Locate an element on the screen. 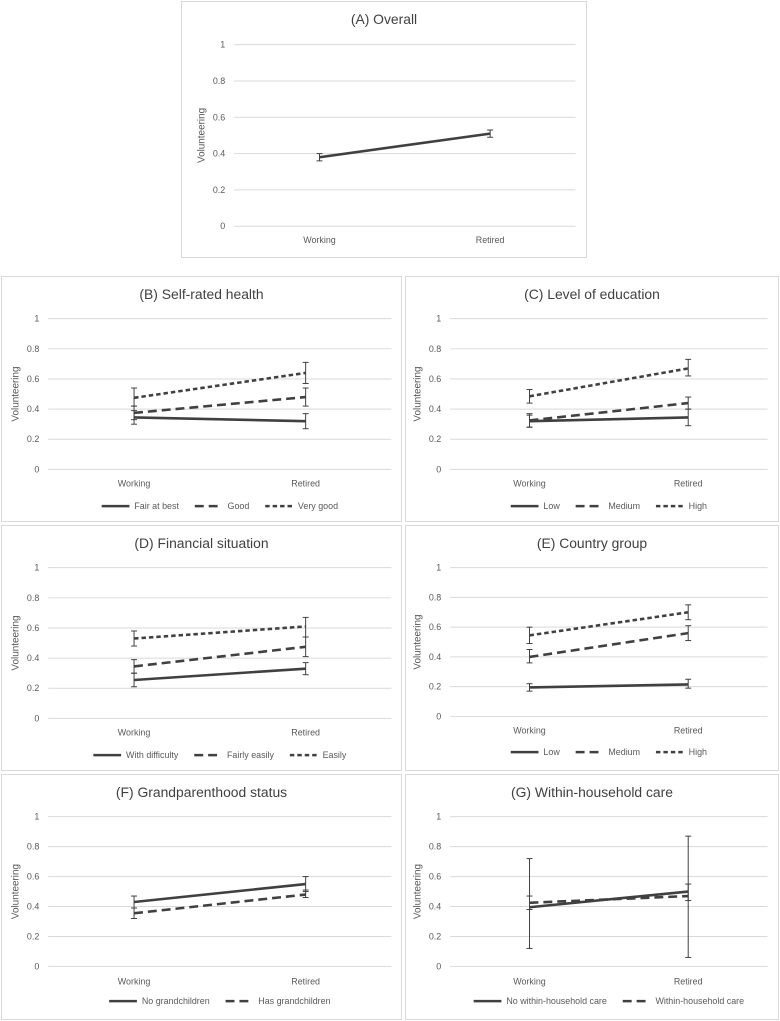 The image size is (780, 1021). chart-title: (G) Within-household care is located at coordinates (592, 792).